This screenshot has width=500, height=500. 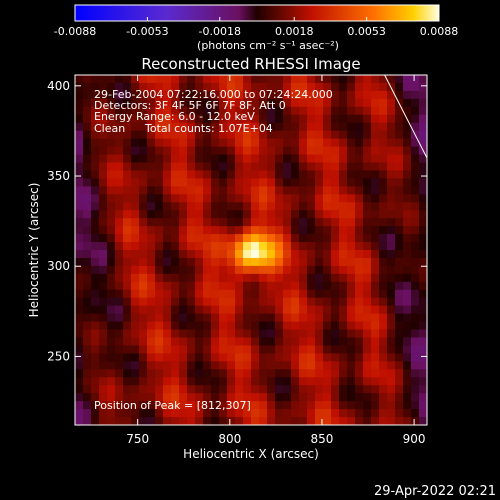 What do you see at coordinates (174, 116) in the screenshot?
I see `annotation-energy: Energy Range: 6.0 - 12.0 keV` at bounding box center [174, 116].